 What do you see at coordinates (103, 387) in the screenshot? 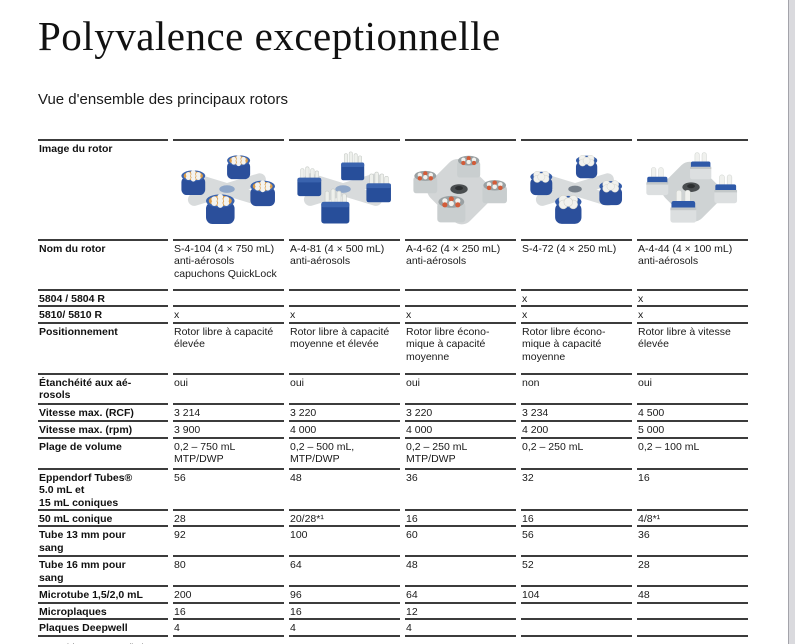
I see `row-label: Étanchéité aux aé- rosols` at bounding box center [103, 387].